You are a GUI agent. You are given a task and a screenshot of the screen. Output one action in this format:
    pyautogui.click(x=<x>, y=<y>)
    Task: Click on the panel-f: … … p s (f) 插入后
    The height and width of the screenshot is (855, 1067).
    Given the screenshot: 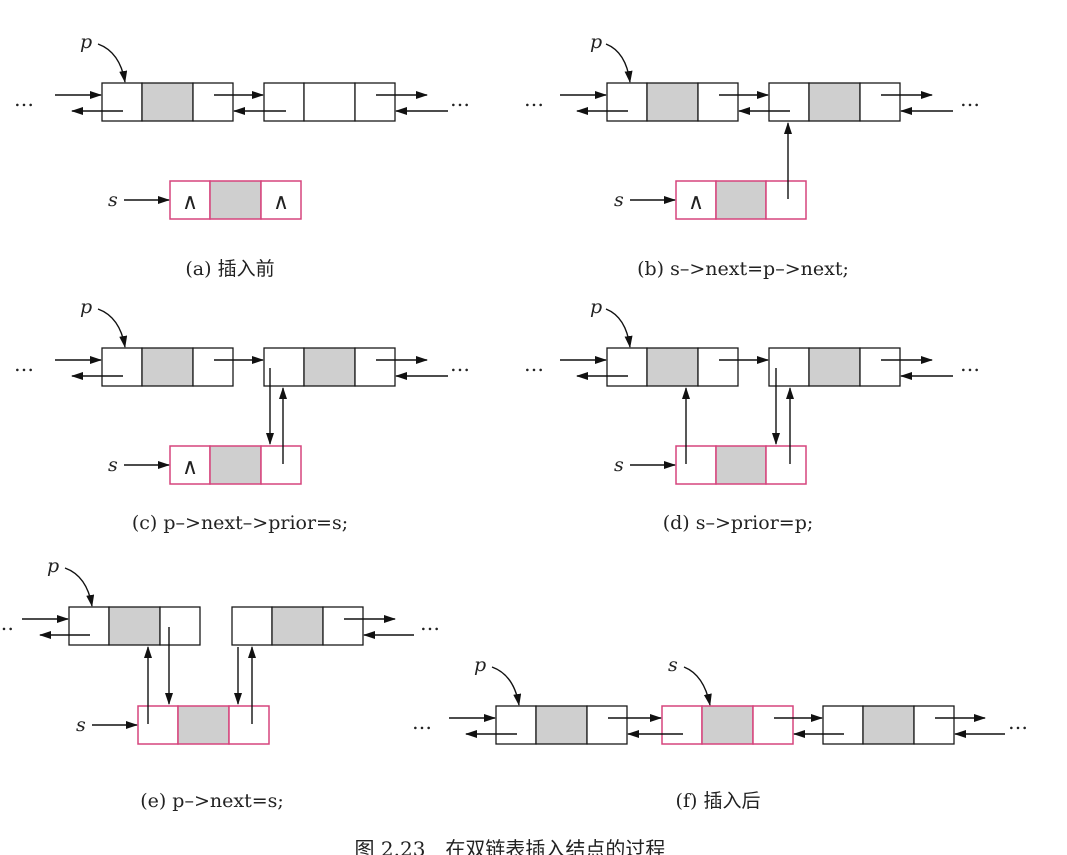 What is the action you would take?
    pyautogui.click(x=720, y=733)
    